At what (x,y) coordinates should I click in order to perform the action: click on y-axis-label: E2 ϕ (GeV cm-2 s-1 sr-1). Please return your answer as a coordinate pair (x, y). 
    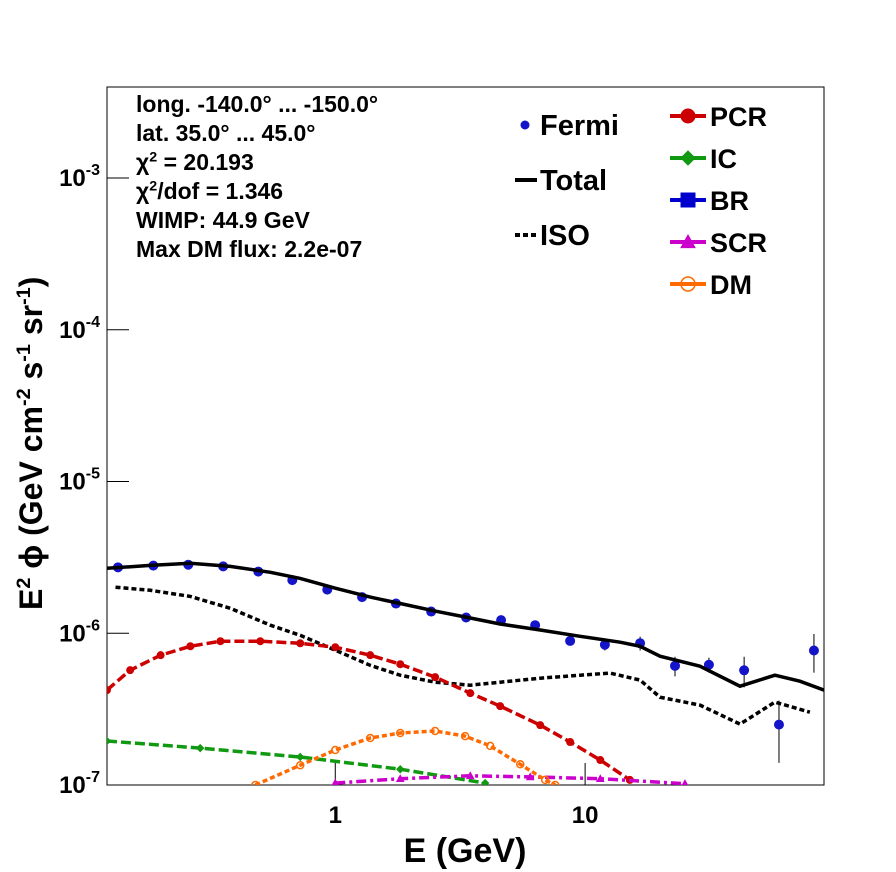
    Looking at the image, I should click on (31, 443).